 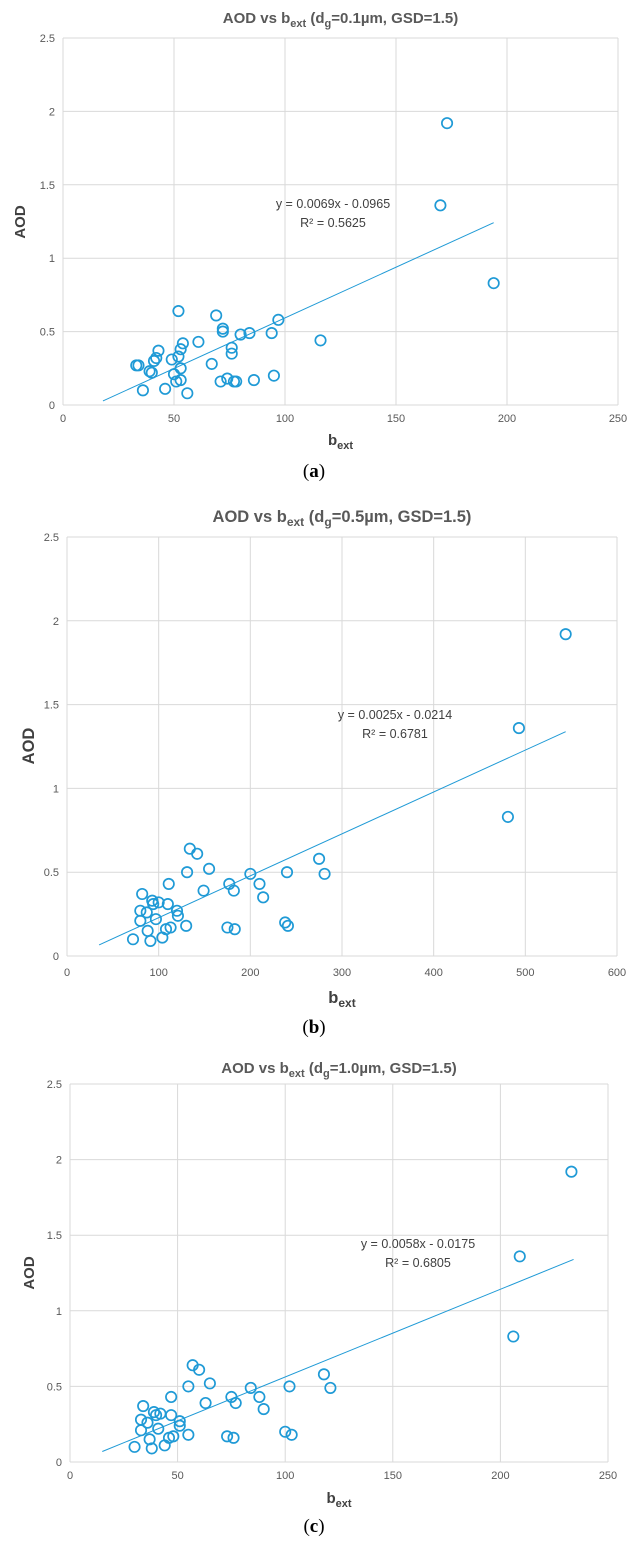 I want to click on regression-equation: y = 0.0058x - 0.0175, so click(x=418, y=1244).